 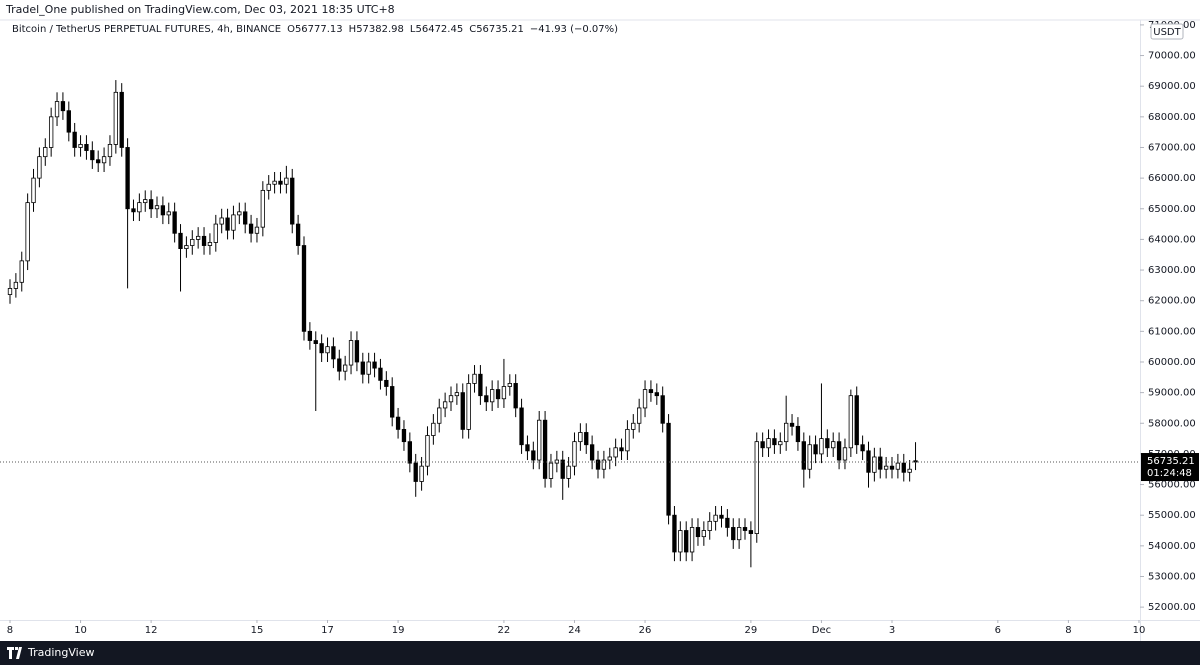 I want to click on ohlc-prefix: C, so click(x=473, y=29).